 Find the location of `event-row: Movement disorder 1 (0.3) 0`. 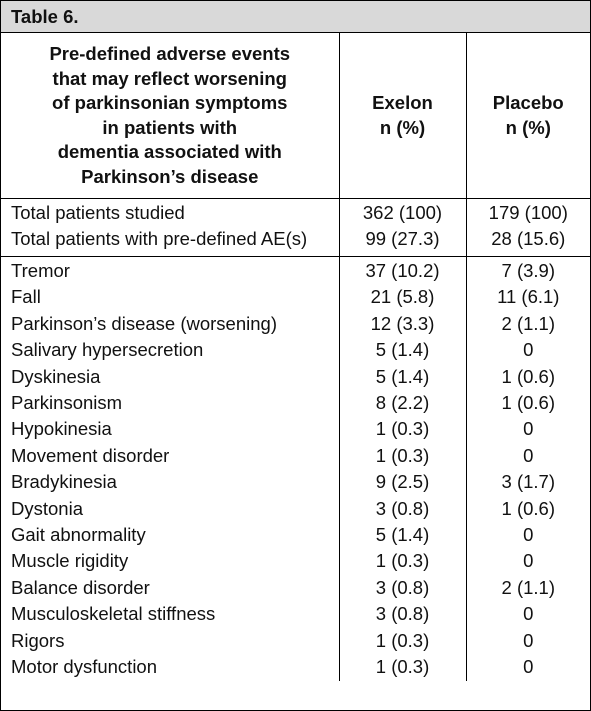

event-row: Movement disorder 1 (0.3) 0 is located at coordinates (295, 456).